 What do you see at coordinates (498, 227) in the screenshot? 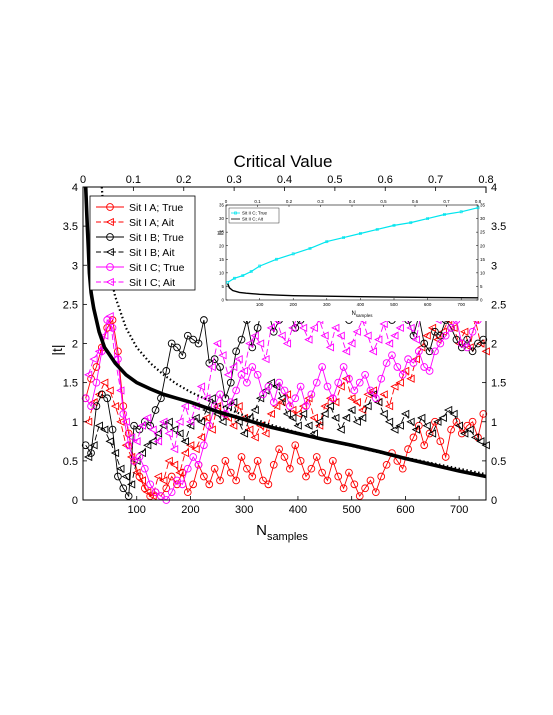
I see `right-y-tick-label: 3.5` at bounding box center [498, 227].